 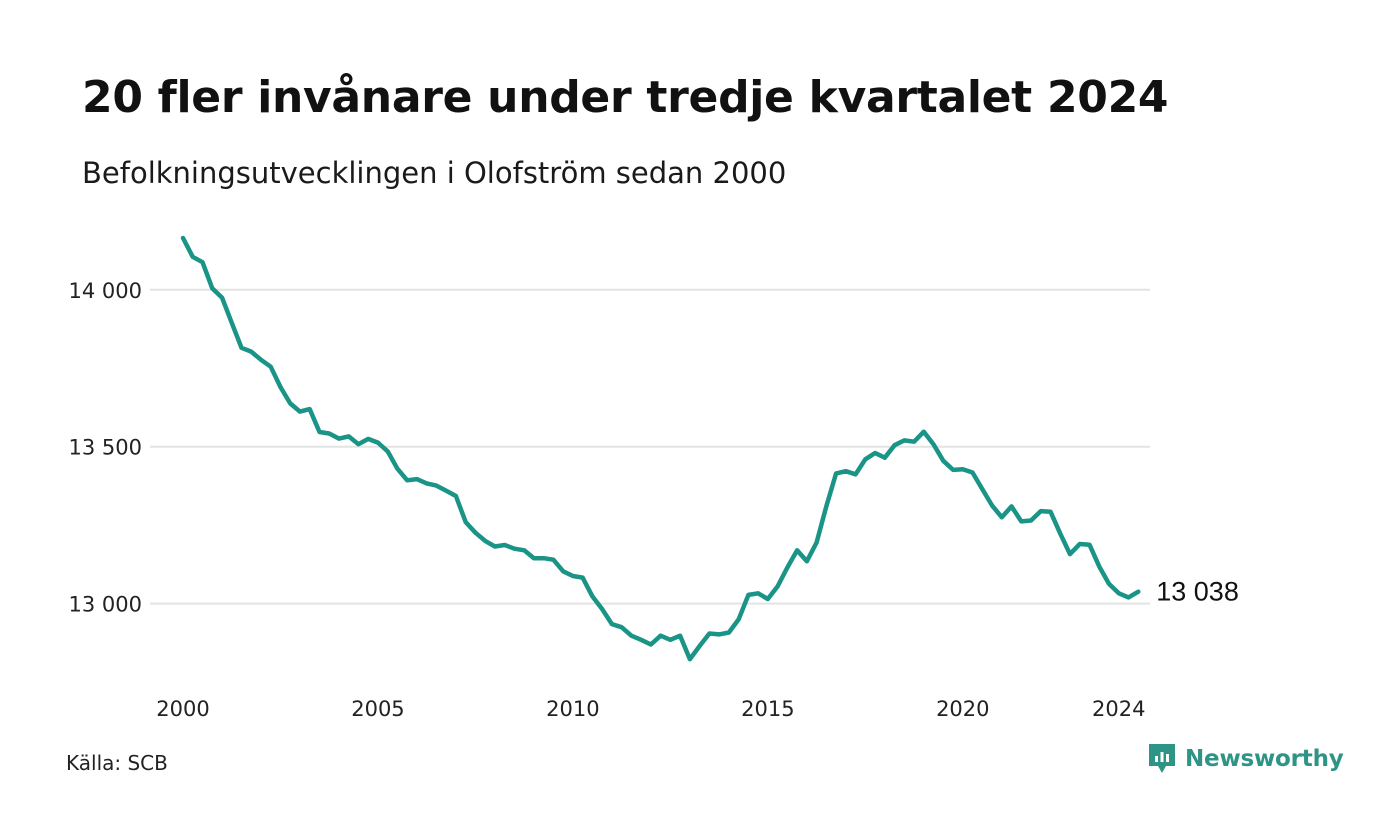 I want to click on x-tick-label: 2000, so click(x=182, y=709).